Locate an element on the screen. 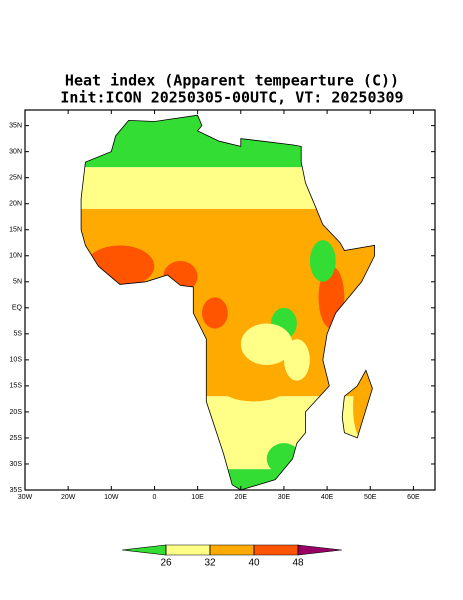  lat-tick-label: 35N is located at coordinates (15, 125).